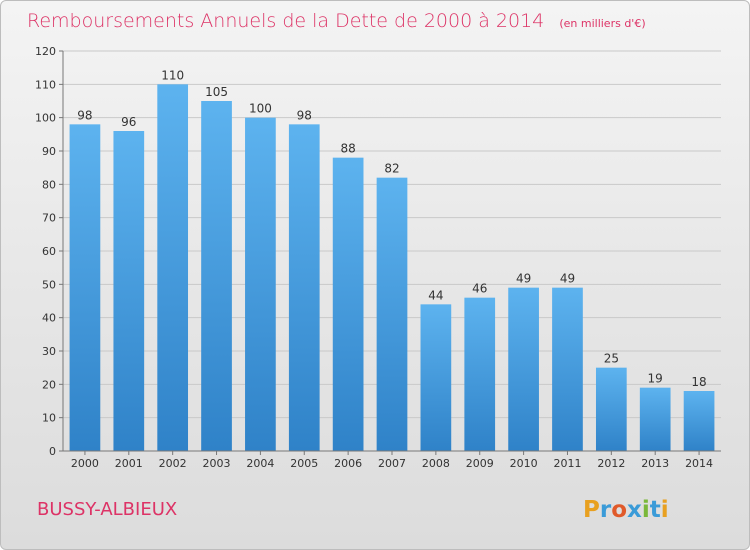  I want to click on logo-letter: x, so click(634, 510).